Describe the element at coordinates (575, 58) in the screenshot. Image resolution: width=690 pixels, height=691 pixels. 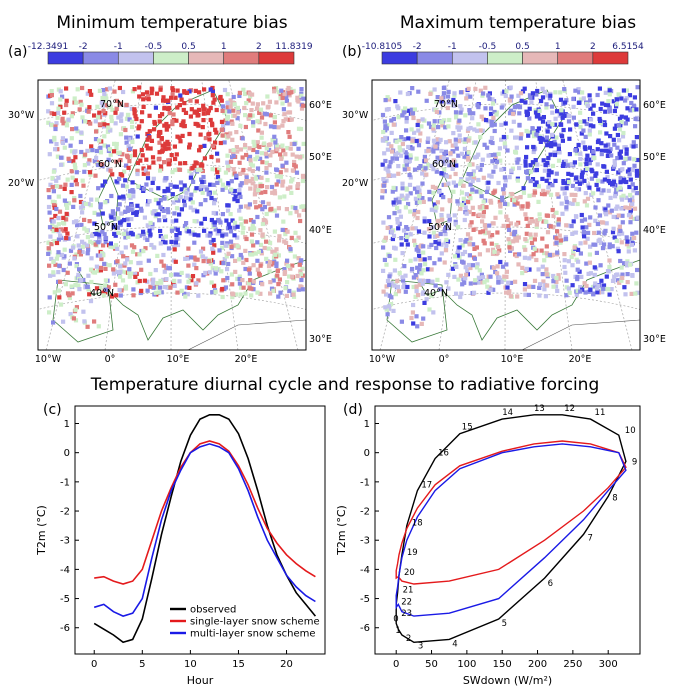
I see `colorbar-bin` at that location.